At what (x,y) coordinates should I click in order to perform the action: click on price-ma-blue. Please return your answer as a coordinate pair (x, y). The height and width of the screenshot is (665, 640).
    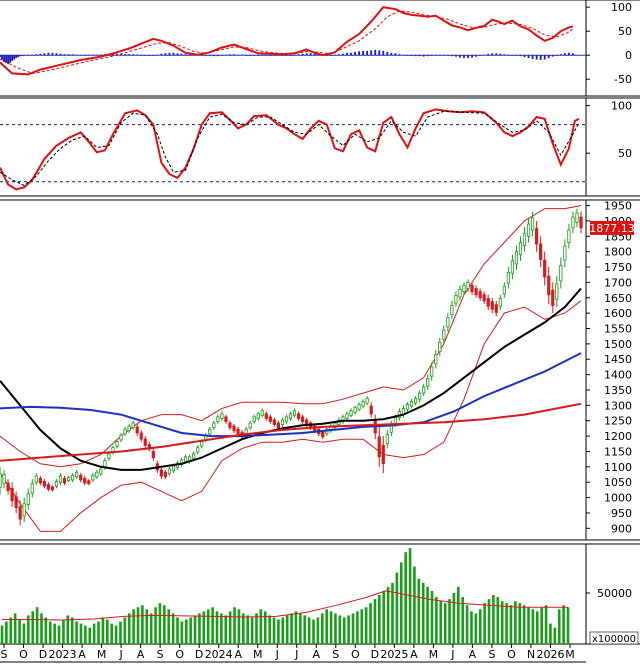
    Looking at the image, I should click on (291, 395).